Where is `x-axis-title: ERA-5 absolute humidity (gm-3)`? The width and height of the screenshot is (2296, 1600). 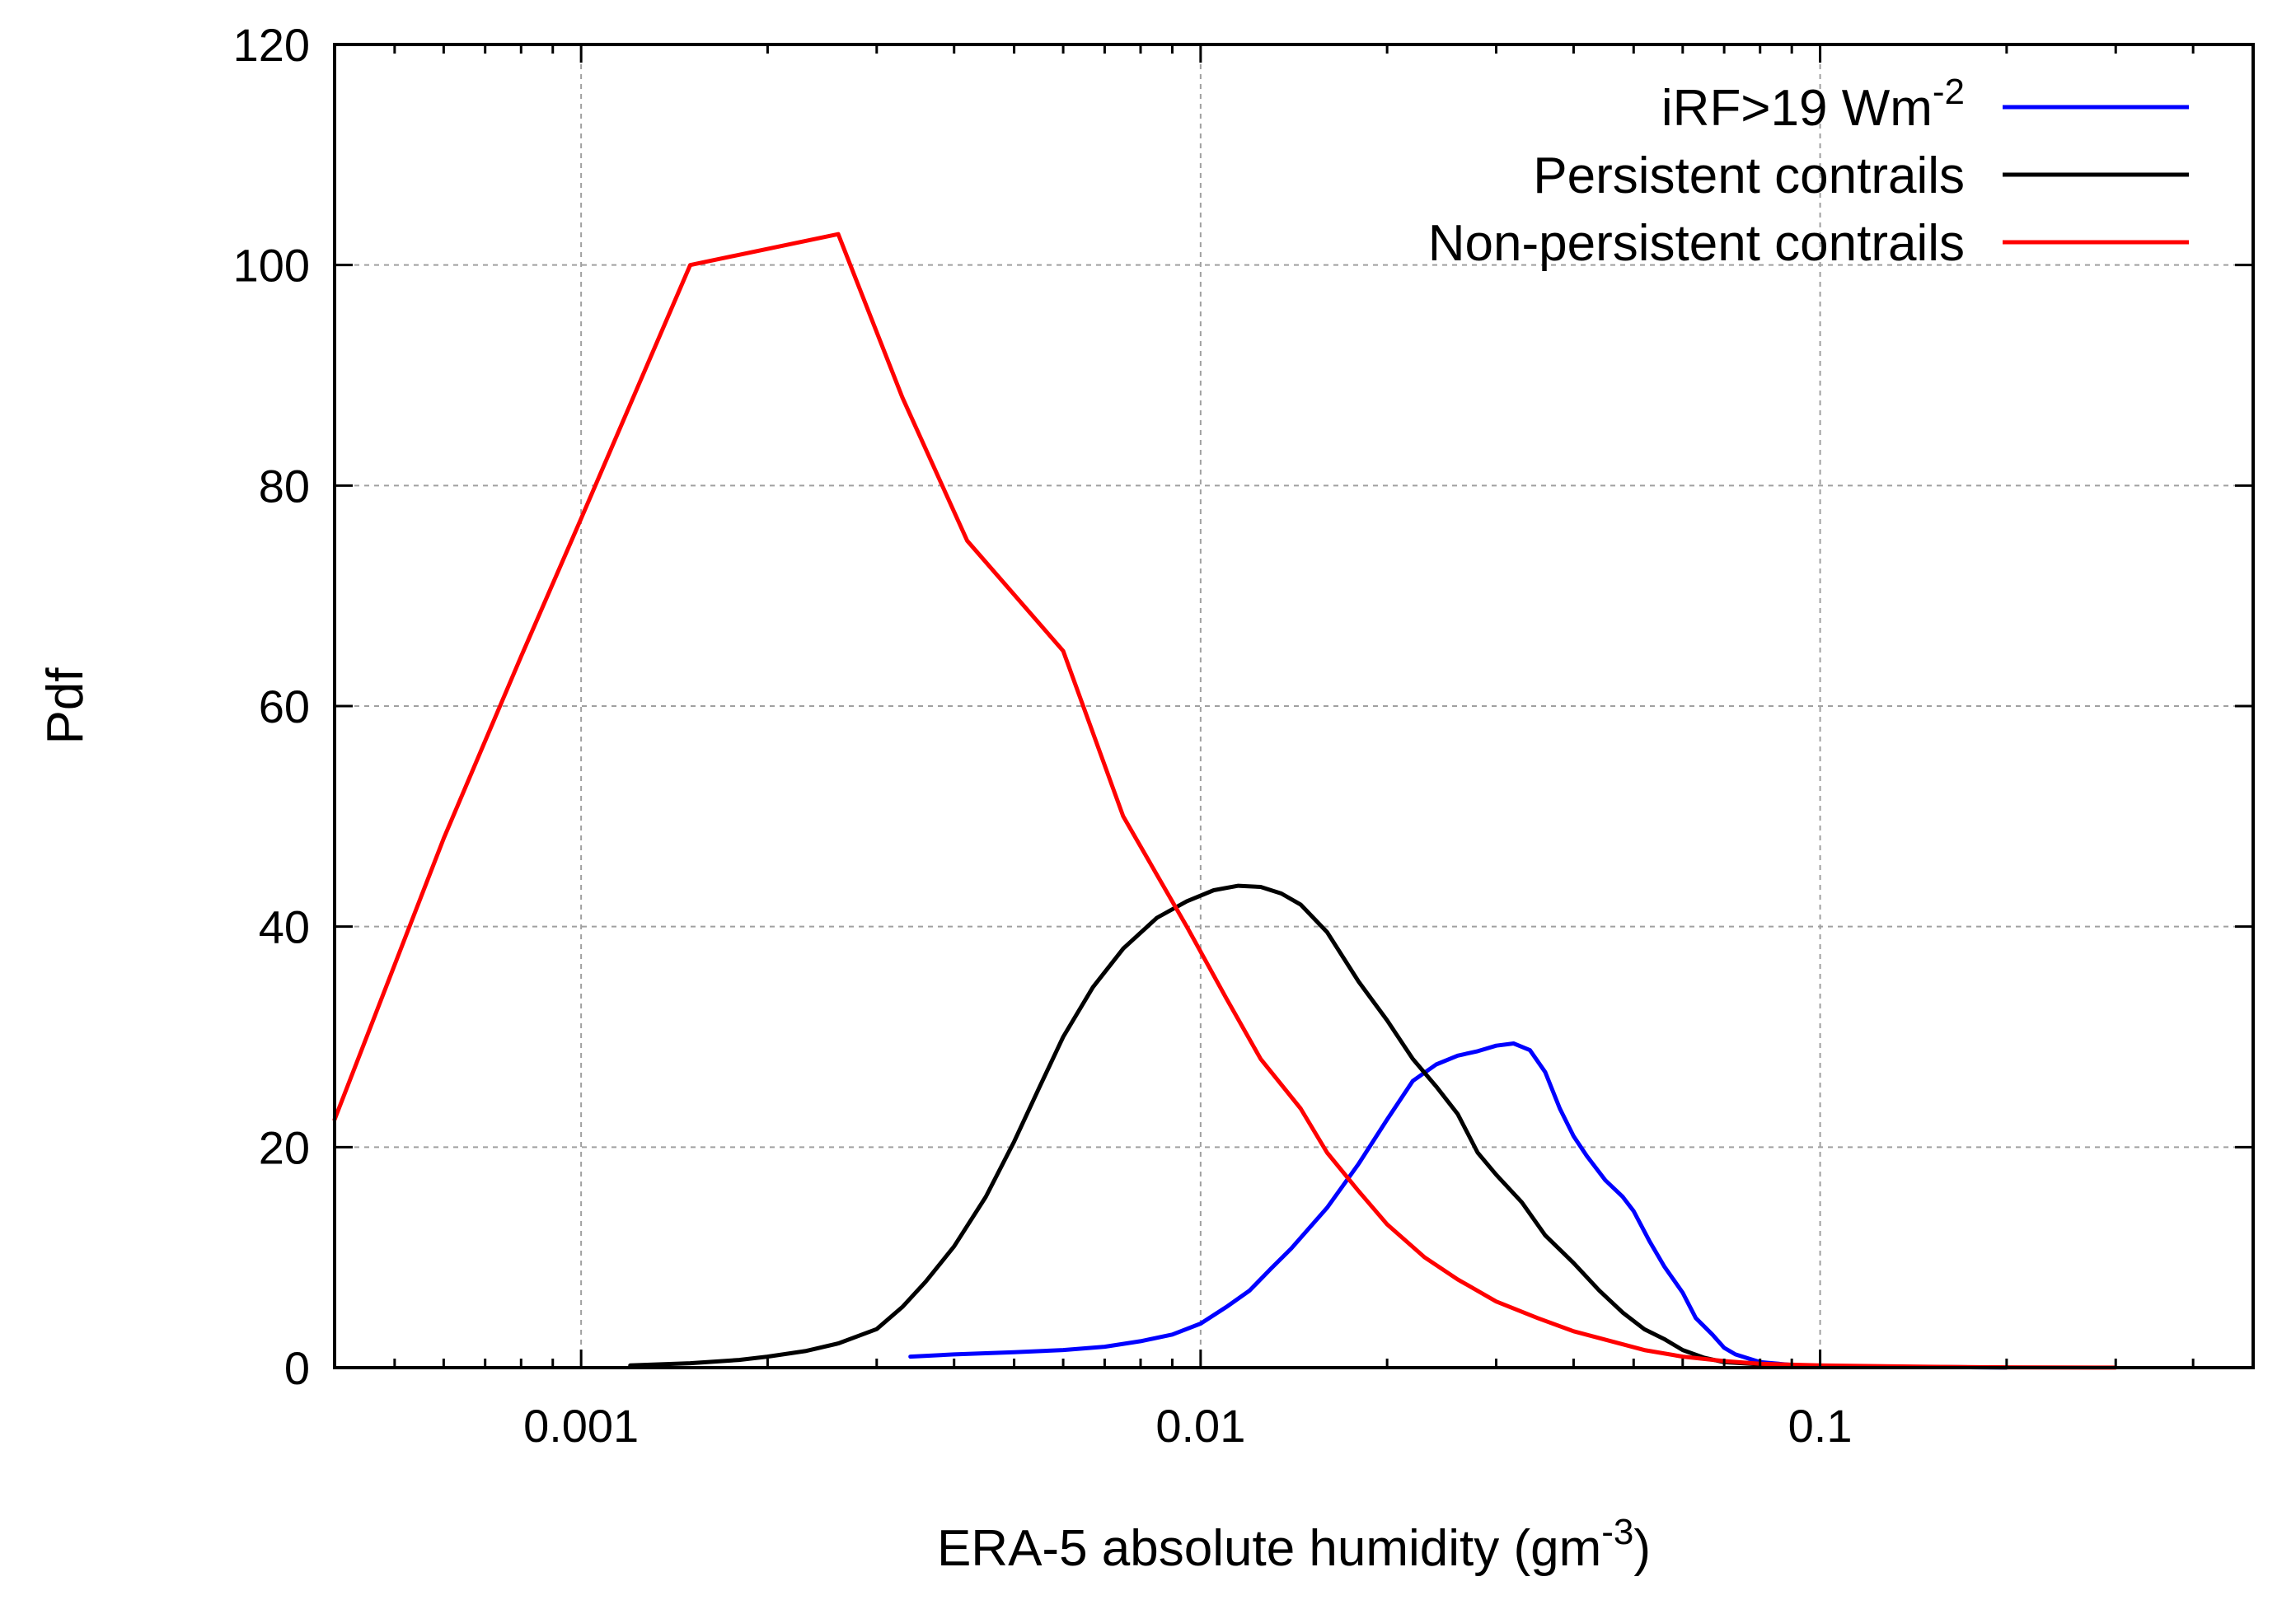 x-axis-title: ERA-5 absolute humidity (gm-3) is located at coordinates (1294, 1545).